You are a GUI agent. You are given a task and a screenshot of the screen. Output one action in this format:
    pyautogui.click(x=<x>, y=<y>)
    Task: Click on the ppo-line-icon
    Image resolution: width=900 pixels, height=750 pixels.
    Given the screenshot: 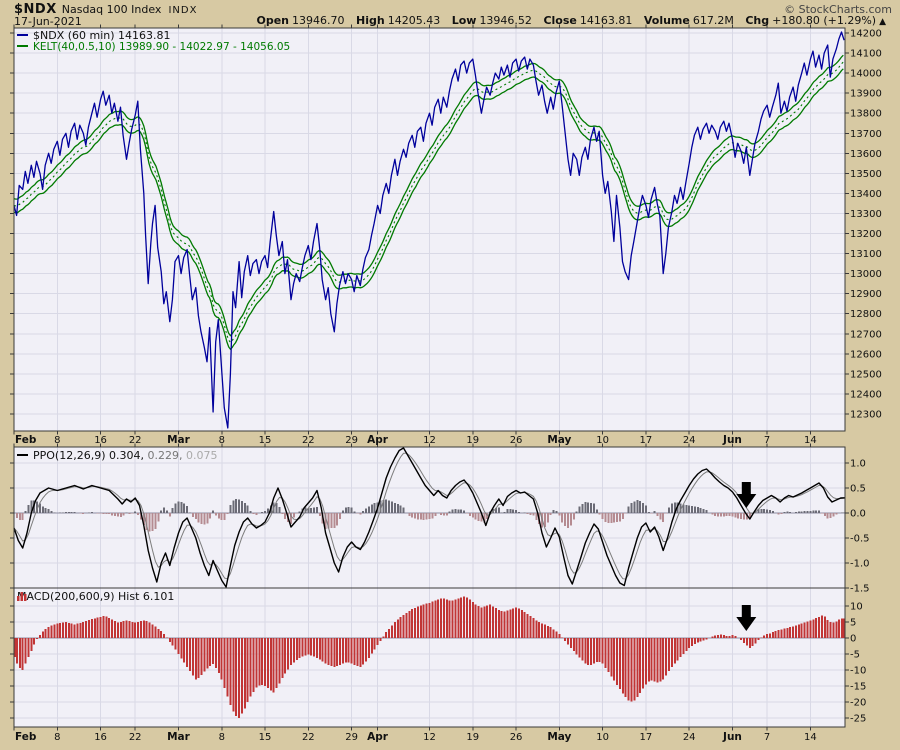 What is the action you would take?
    pyautogui.click(x=22, y=455)
    